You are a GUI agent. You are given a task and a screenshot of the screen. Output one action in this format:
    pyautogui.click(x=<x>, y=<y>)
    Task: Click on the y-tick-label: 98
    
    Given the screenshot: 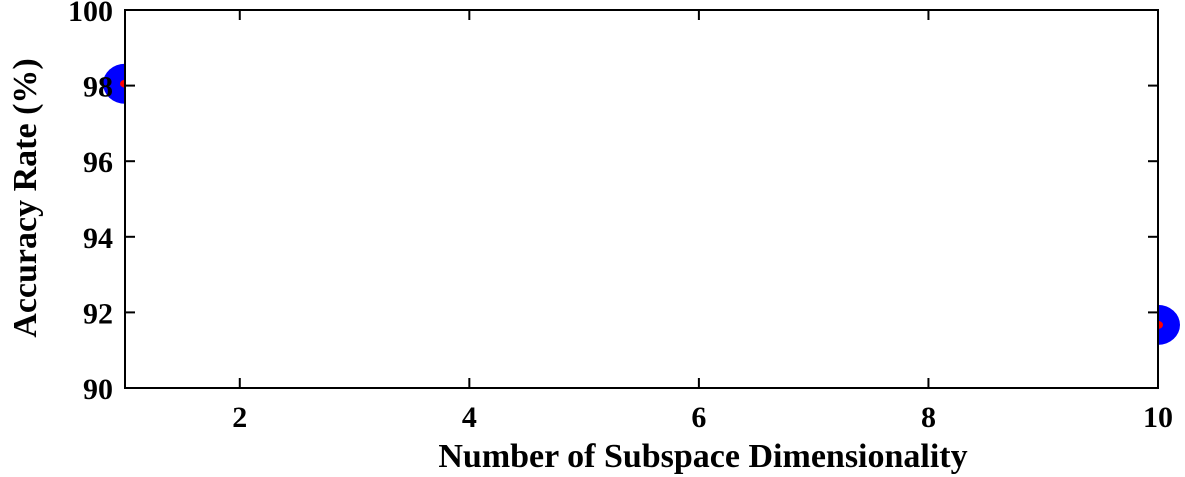 What is the action you would take?
    pyautogui.click(x=98, y=87)
    